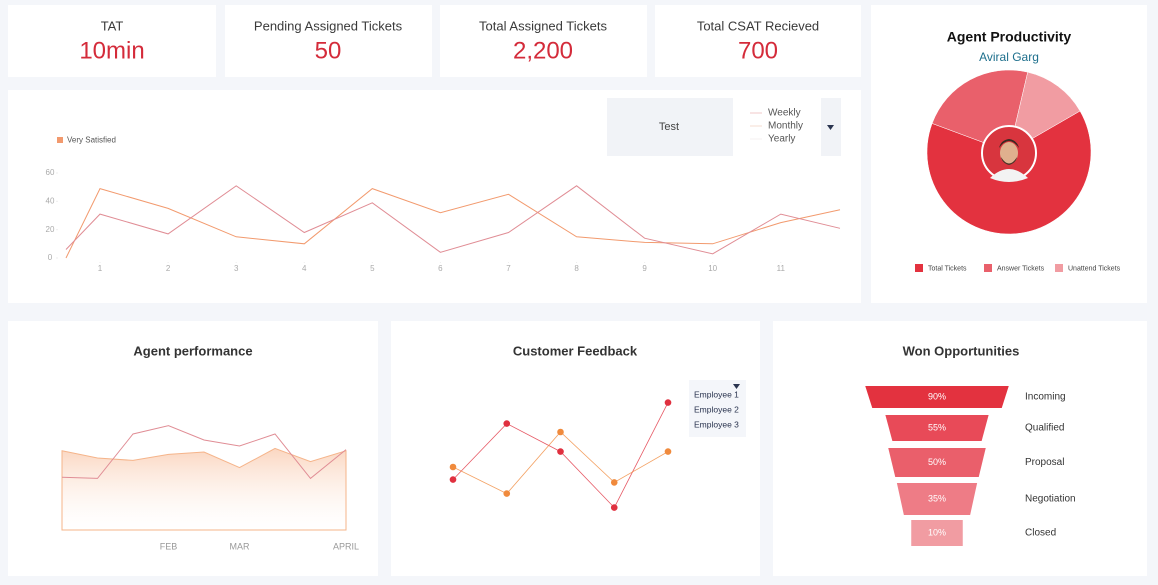 The height and width of the screenshot is (585, 1158). Describe the element at coordinates (508, 268) in the screenshot. I see `x-tick-label: 7` at that location.